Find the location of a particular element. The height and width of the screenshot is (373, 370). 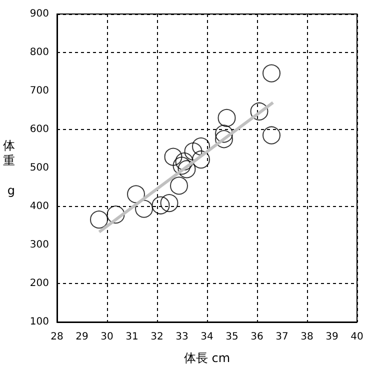

x-tick-label: 29 is located at coordinates (82, 337).